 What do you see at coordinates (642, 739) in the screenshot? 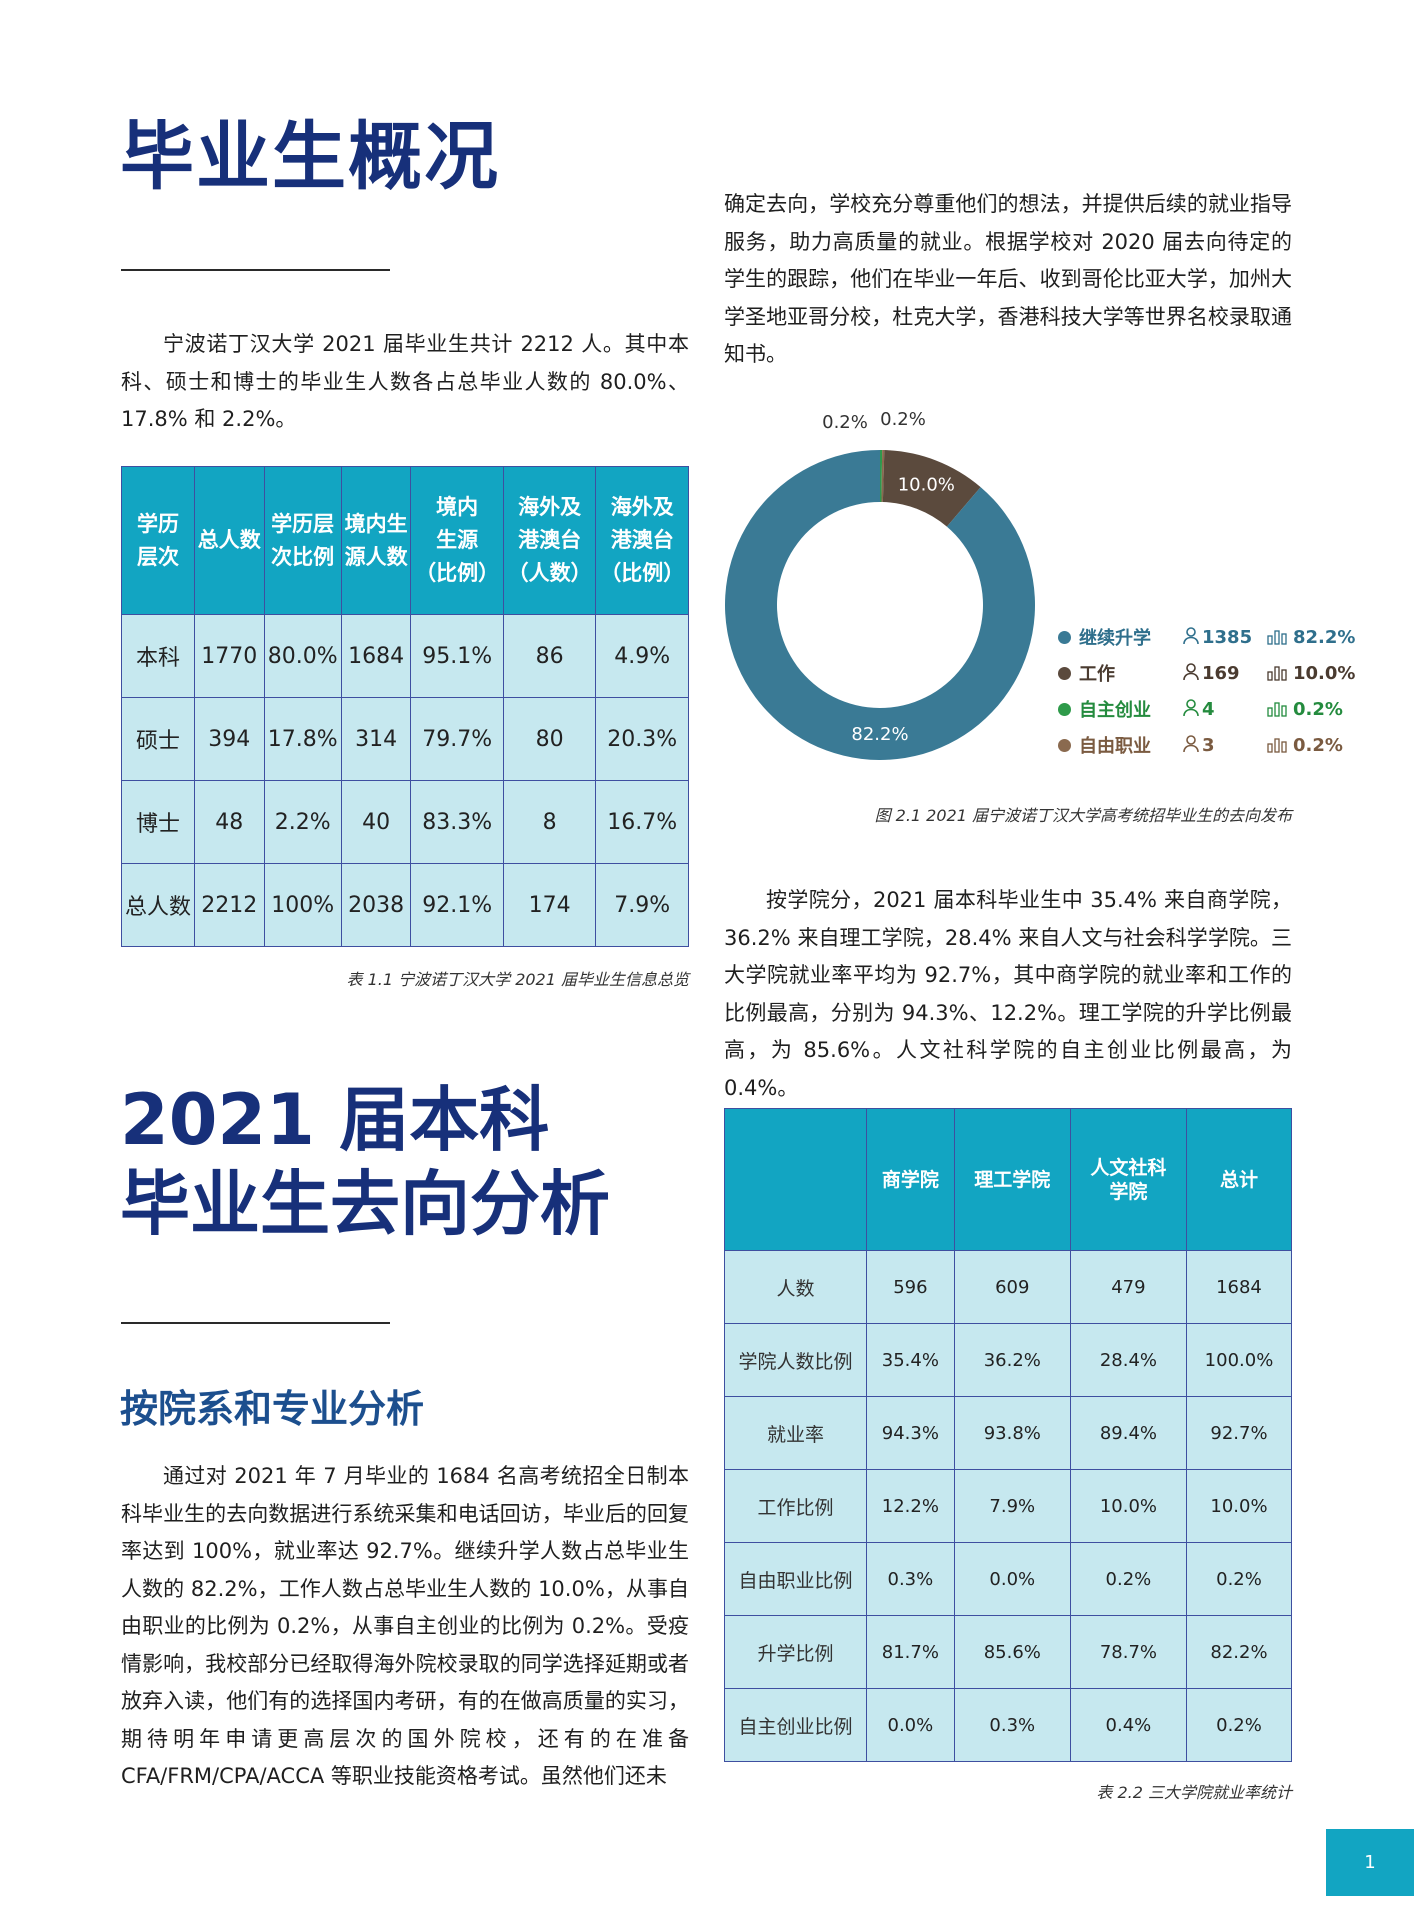
I see `table1-cell: 20.3%` at bounding box center [642, 739].